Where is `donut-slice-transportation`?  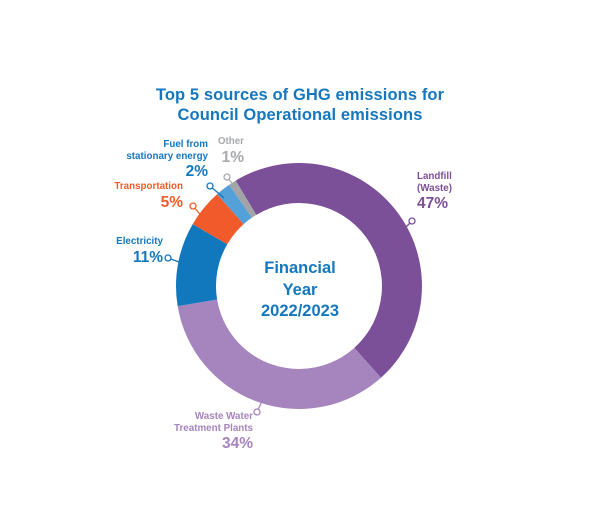 donut-slice-transportation is located at coordinates (218, 219).